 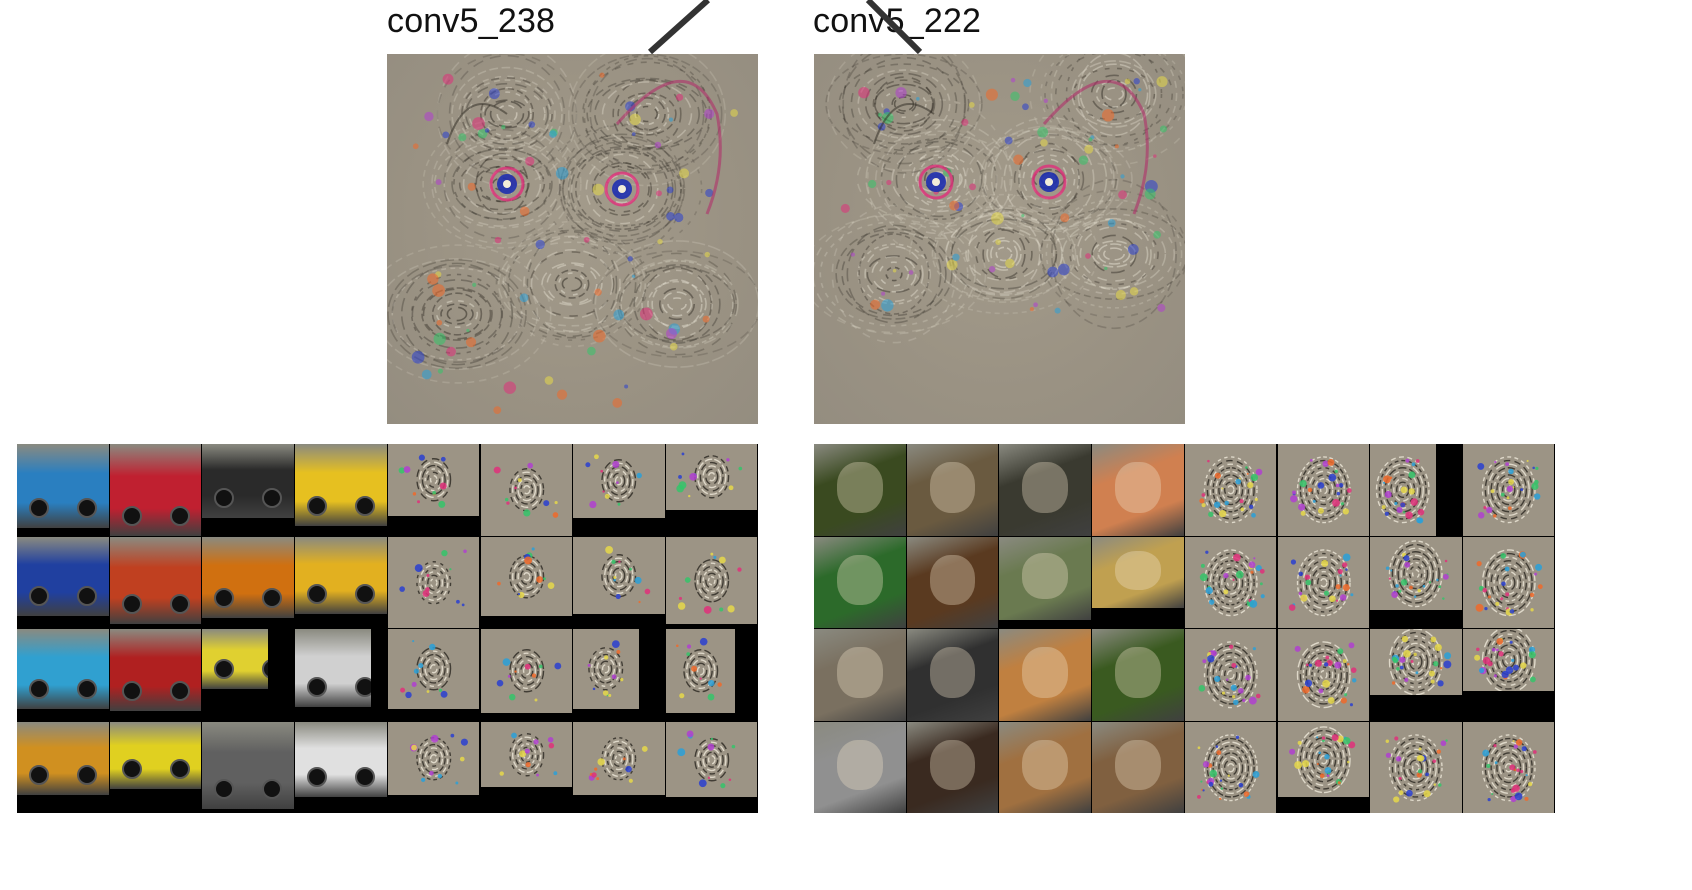 I want to click on unit-label-conv5-222: conv5_222, so click(x=897, y=21).